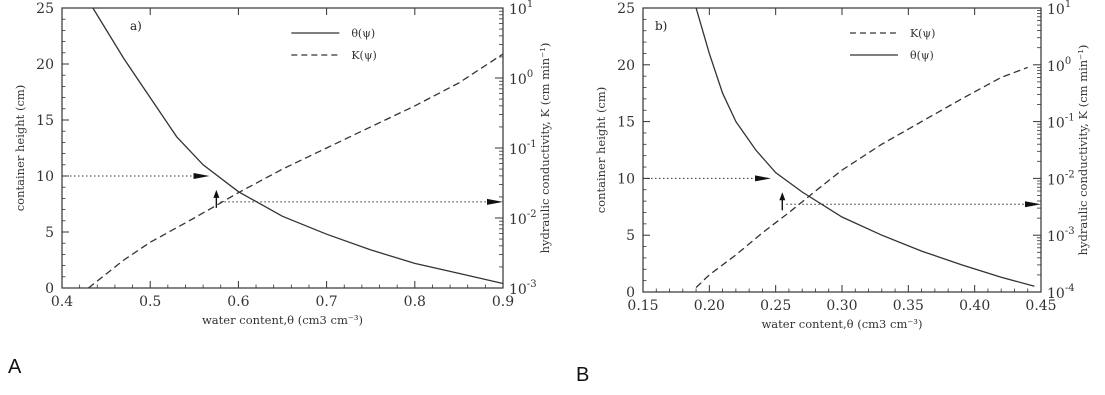 The image size is (1105, 395). What do you see at coordinates (709, 306) in the screenshot?
I see `x-tick-label: 0.20` at bounding box center [709, 306].